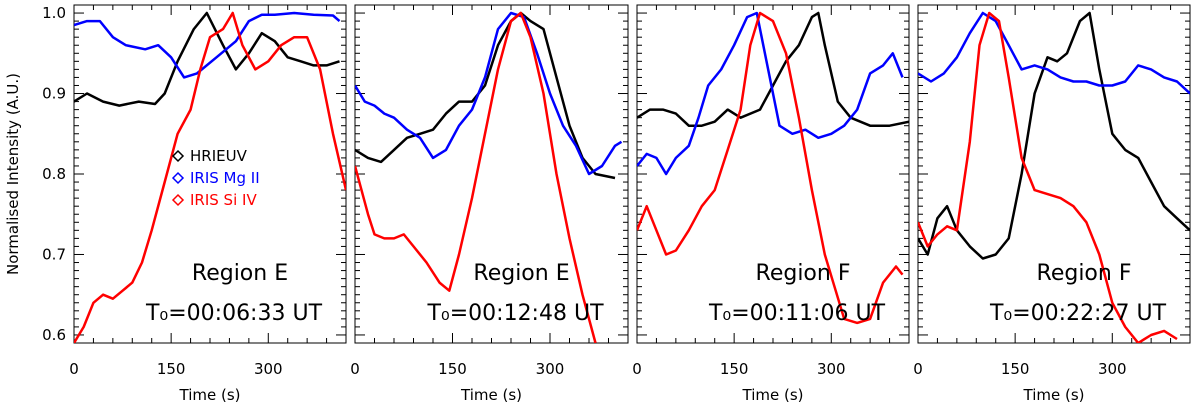 The width and height of the screenshot is (1200, 408). I want to click on t0-label: T₀=00:12:48 UT, so click(515, 313).